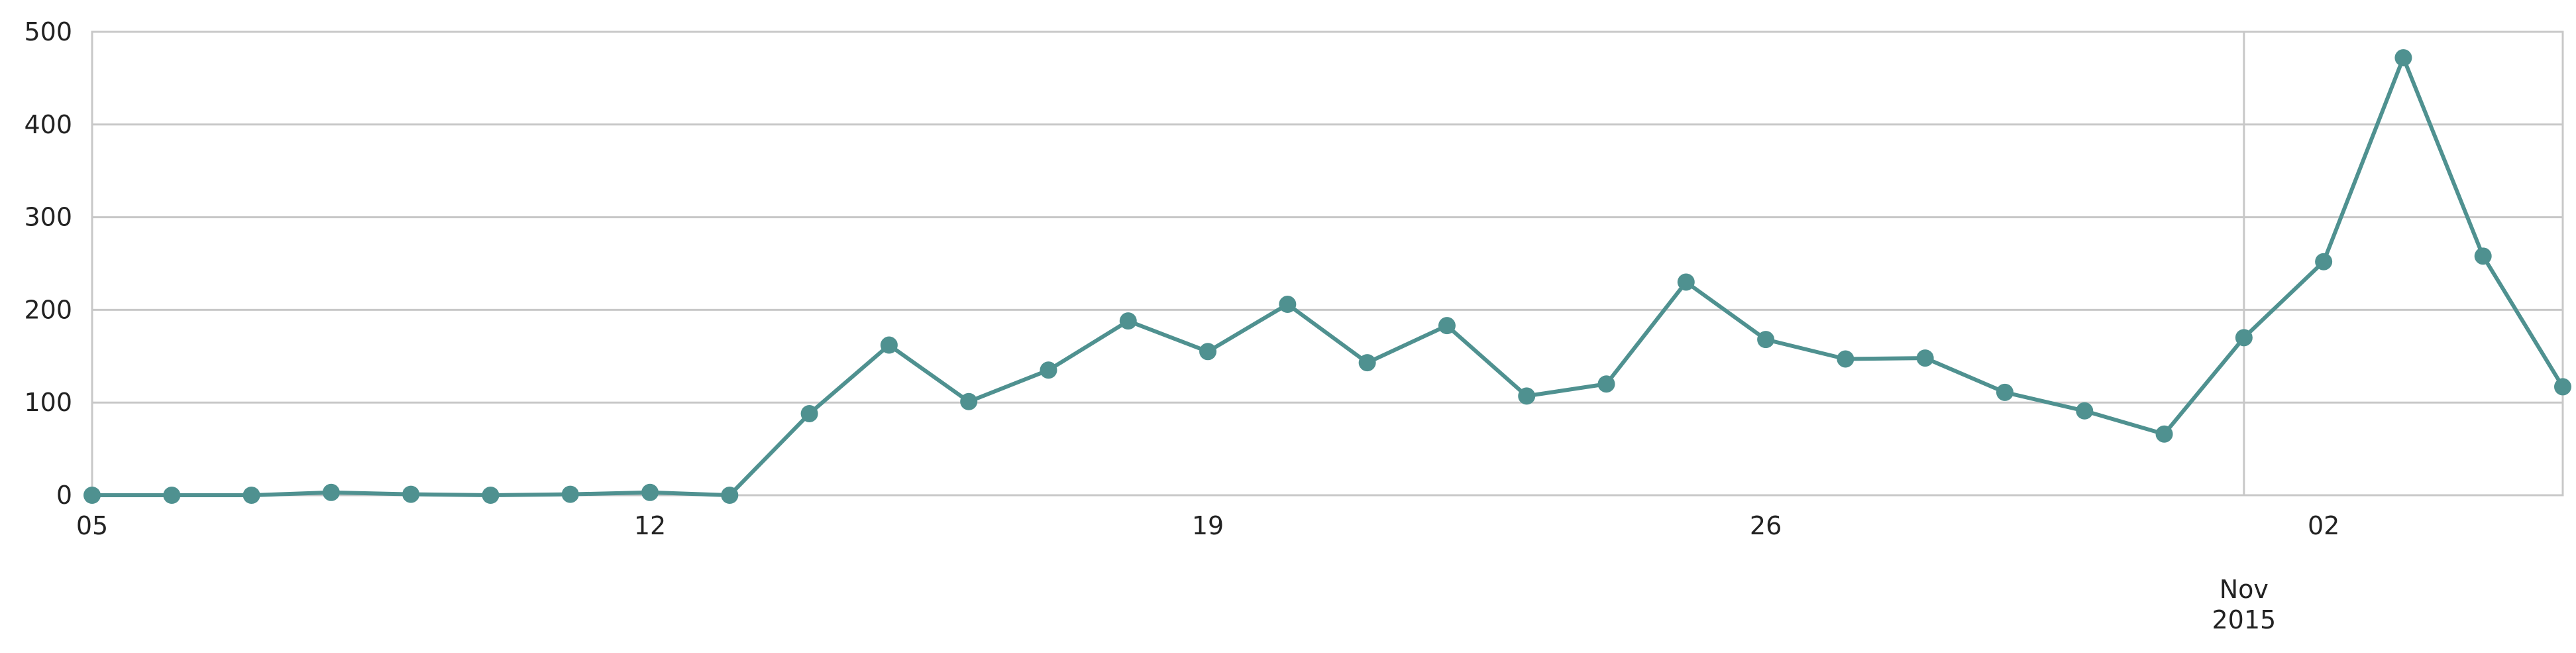  What do you see at coordinates (2323, 525) in the screenshot?
I see `x-tick-label: 02` at bounding box center [2323, 525].